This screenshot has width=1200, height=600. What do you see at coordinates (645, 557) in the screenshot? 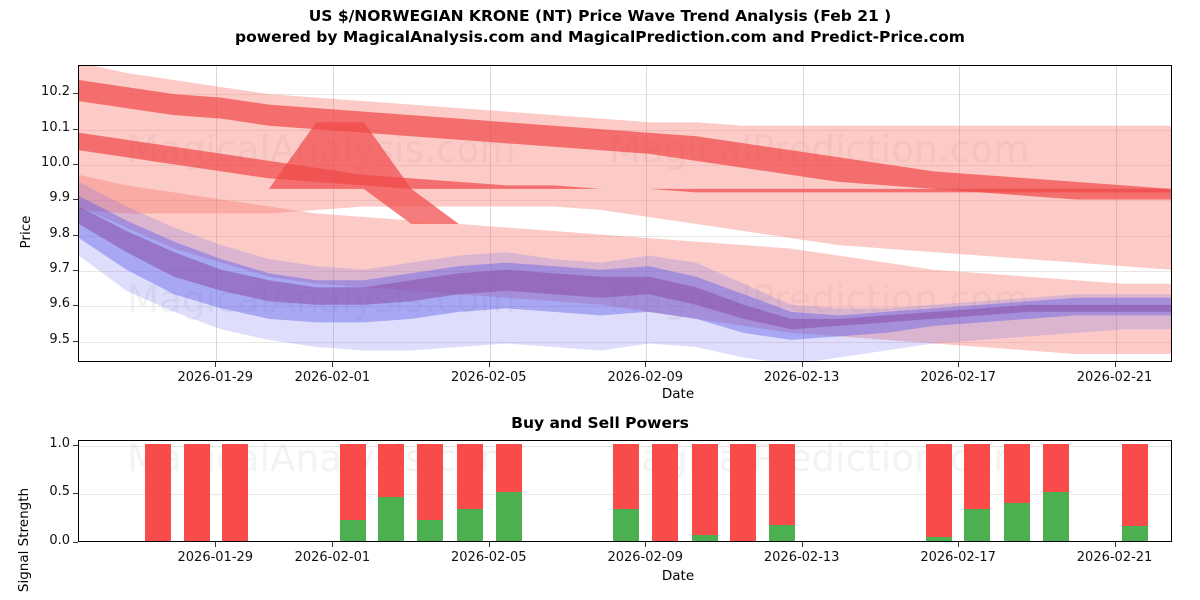
I see `signal-xtick-label: 2026-02-09` at bounding box center [645, 557].